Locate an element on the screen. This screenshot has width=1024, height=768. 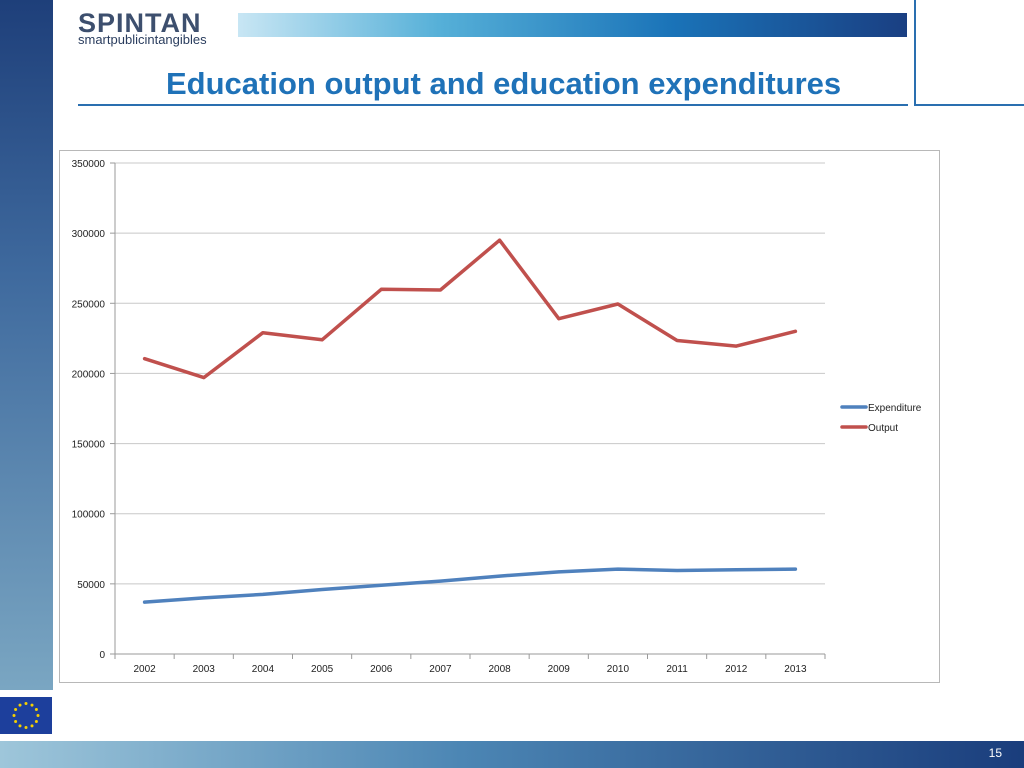
y-tick-label: 100000 is located at coordinates (89, 515).